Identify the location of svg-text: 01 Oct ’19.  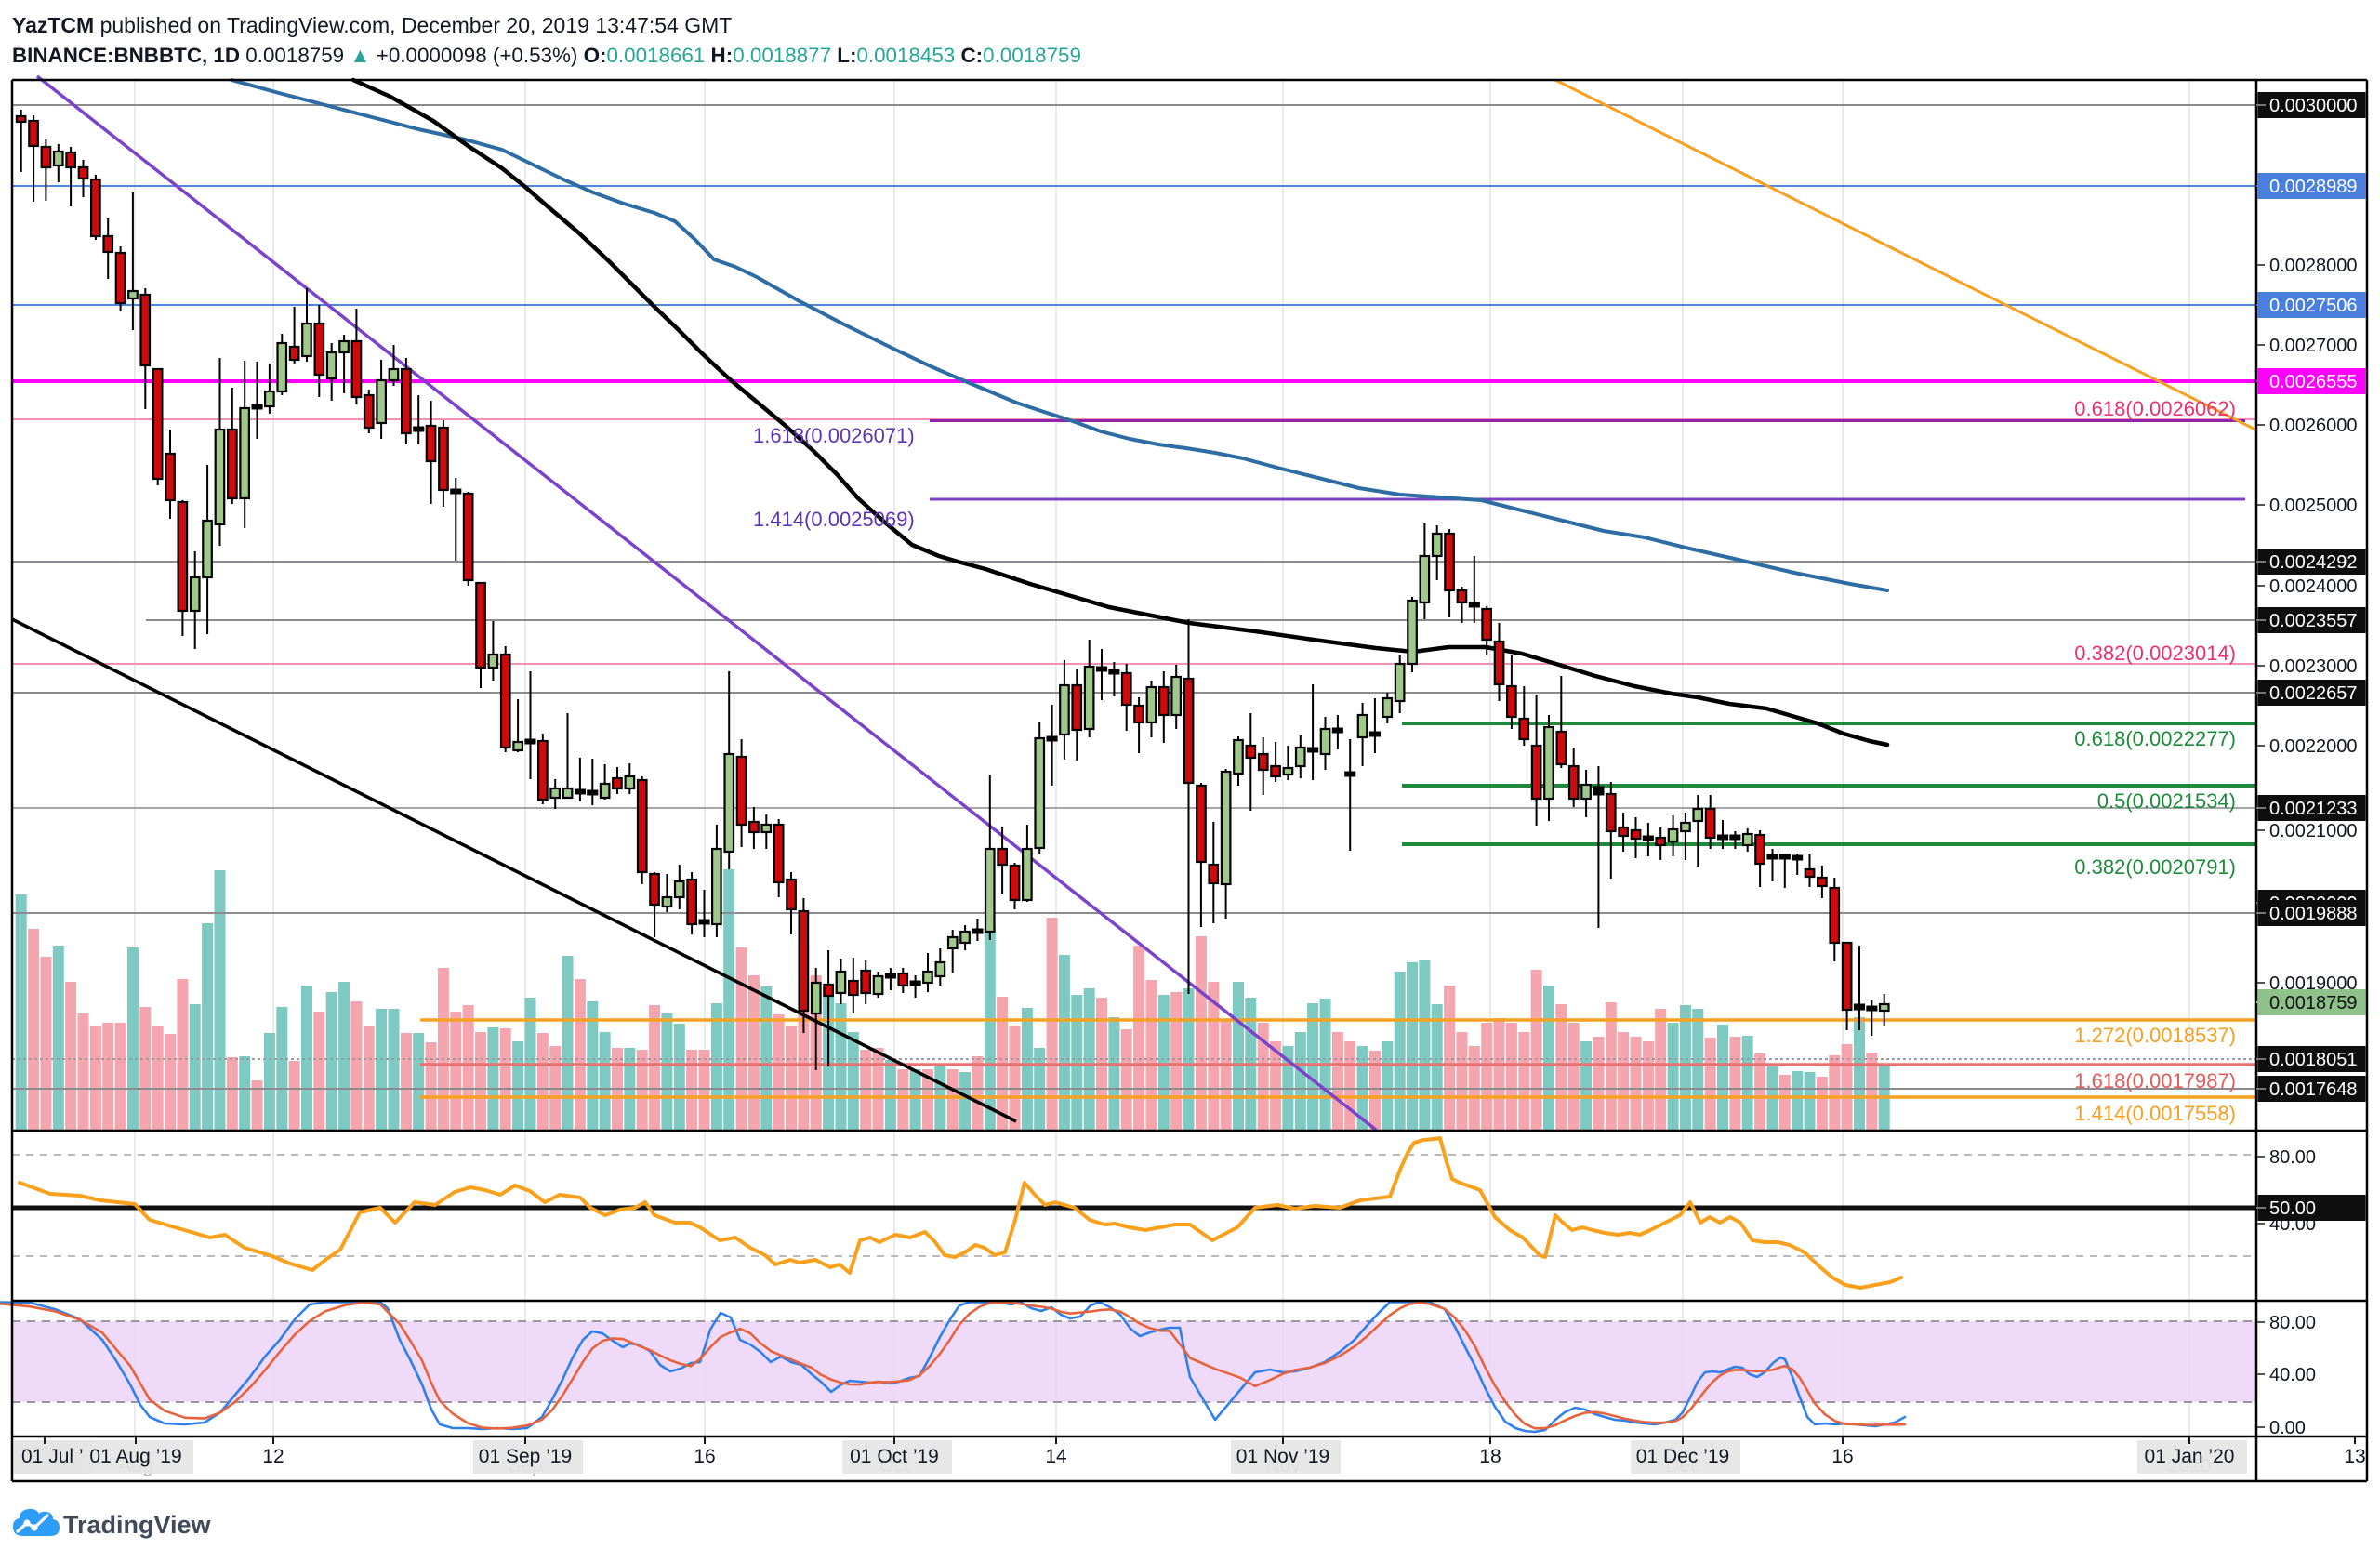
(894, 1456).